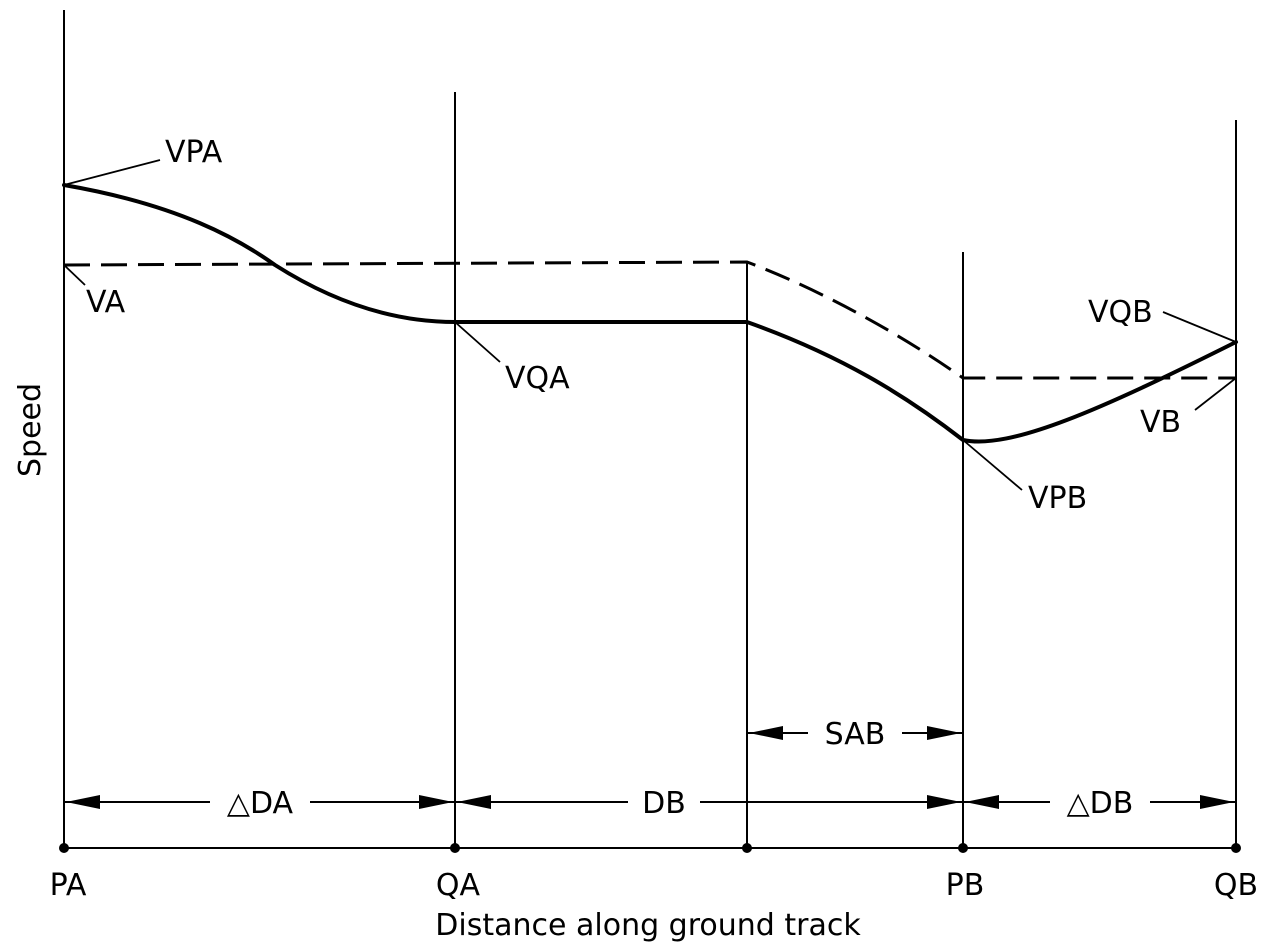 This screenshot has height=947, width=1265. What do you see at coordinates (1236, 885) in the screenshot?
I see `station-label-qb: QB` at bounding box center [1236, 885].